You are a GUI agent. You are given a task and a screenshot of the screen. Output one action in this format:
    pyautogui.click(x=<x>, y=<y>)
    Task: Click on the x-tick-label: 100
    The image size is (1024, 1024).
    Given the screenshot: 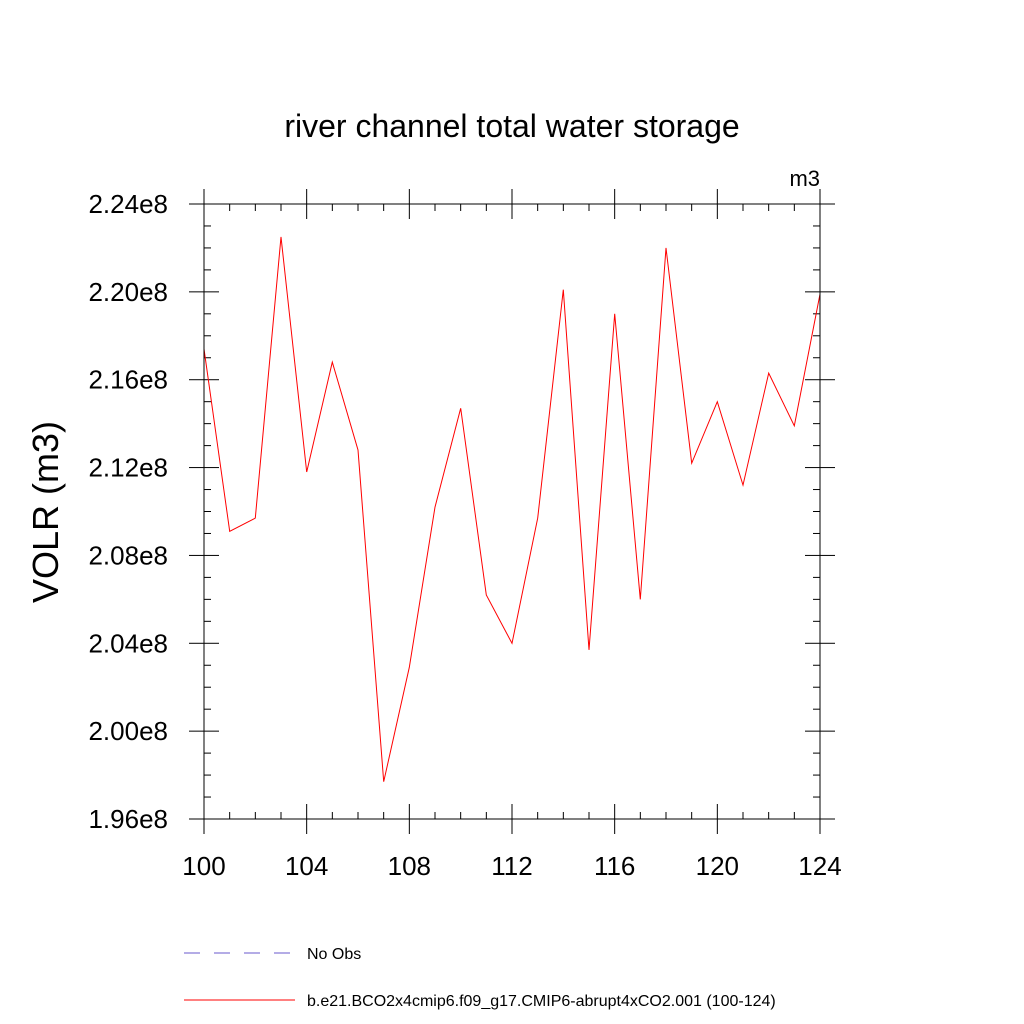 What is the action you would take?
    pyautogui.click(x=203, y=866)
    